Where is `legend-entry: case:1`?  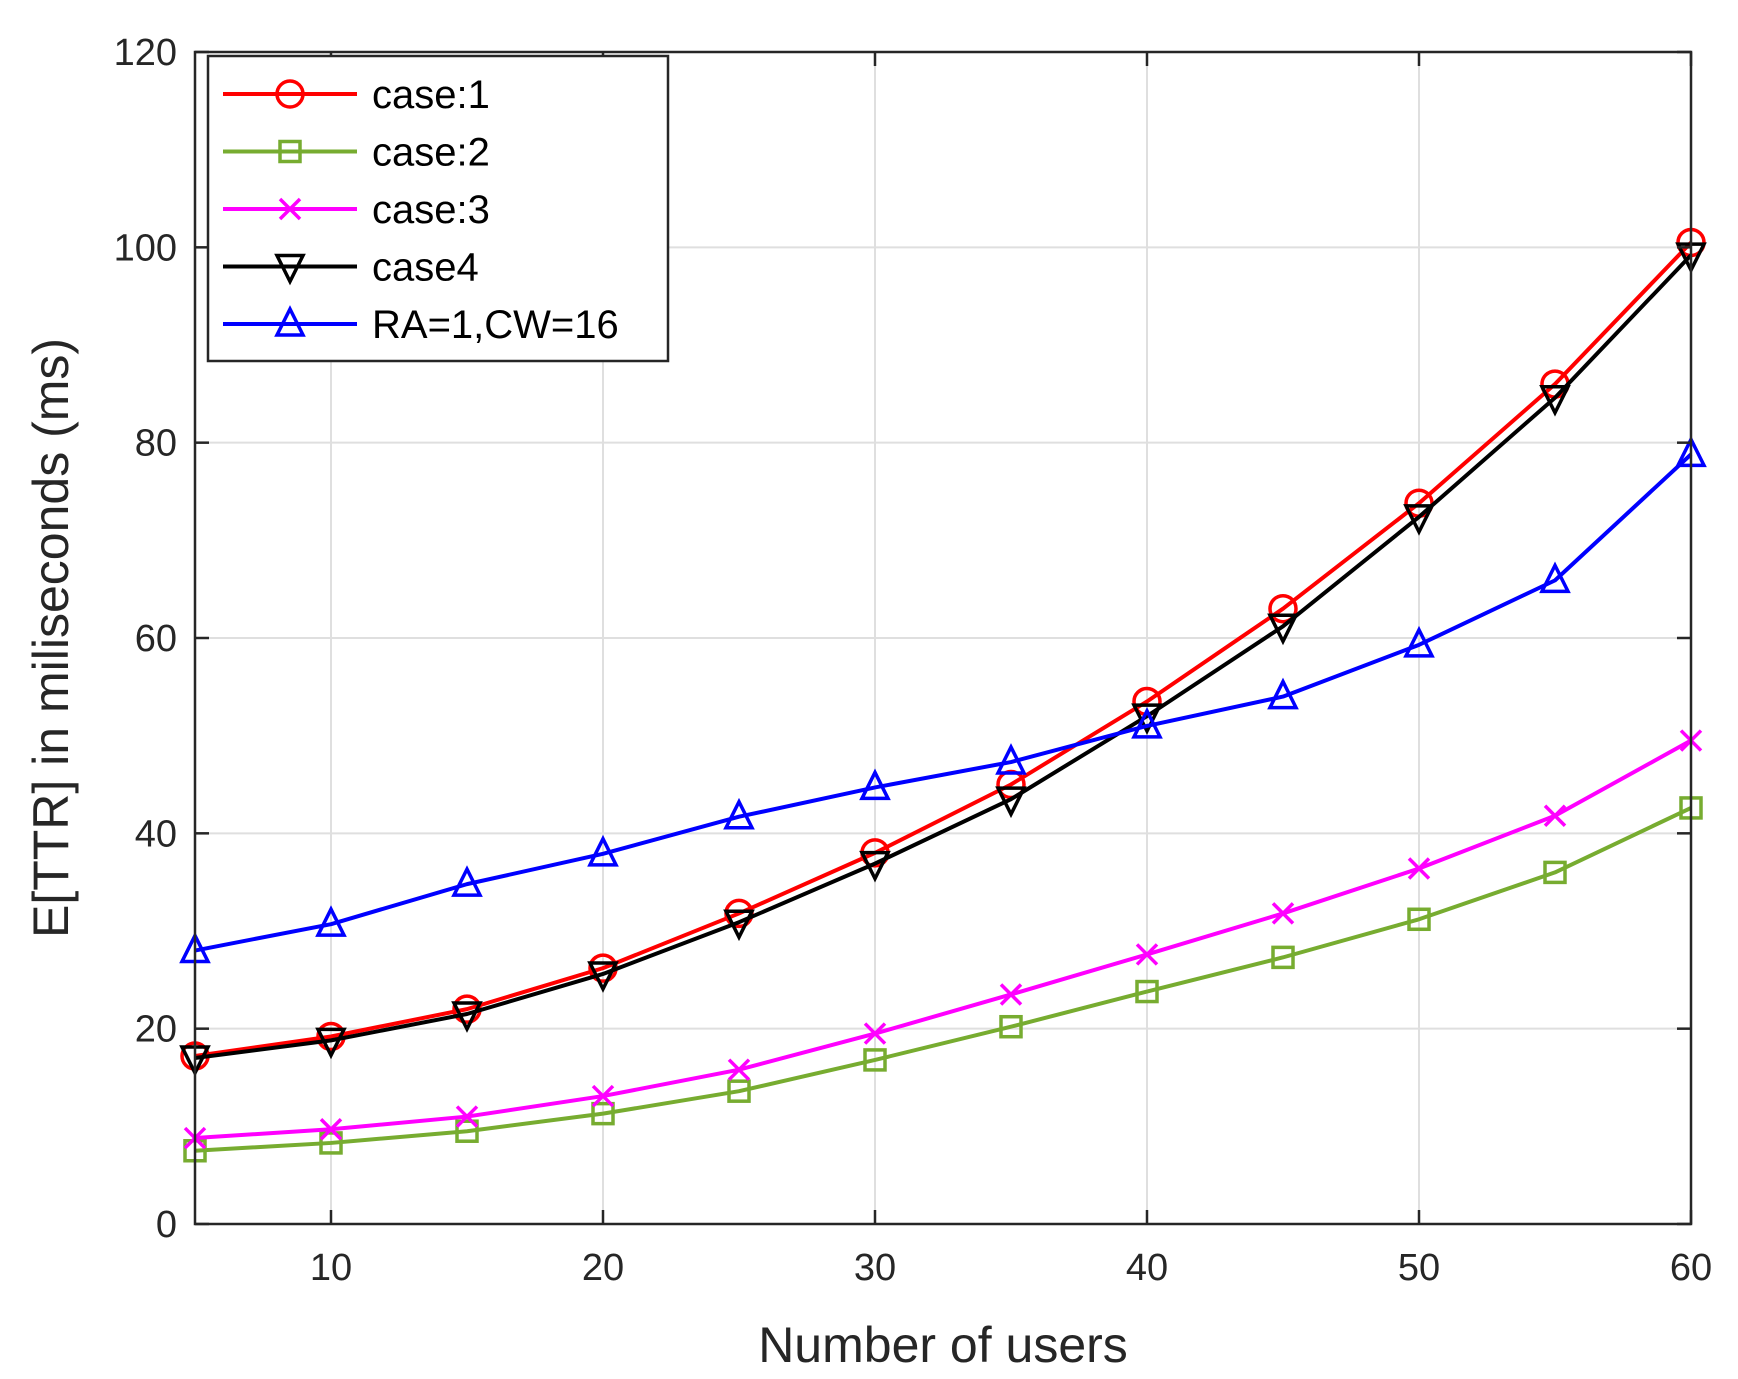 legend-entry: case:1 is located at coordinates (356, 95).